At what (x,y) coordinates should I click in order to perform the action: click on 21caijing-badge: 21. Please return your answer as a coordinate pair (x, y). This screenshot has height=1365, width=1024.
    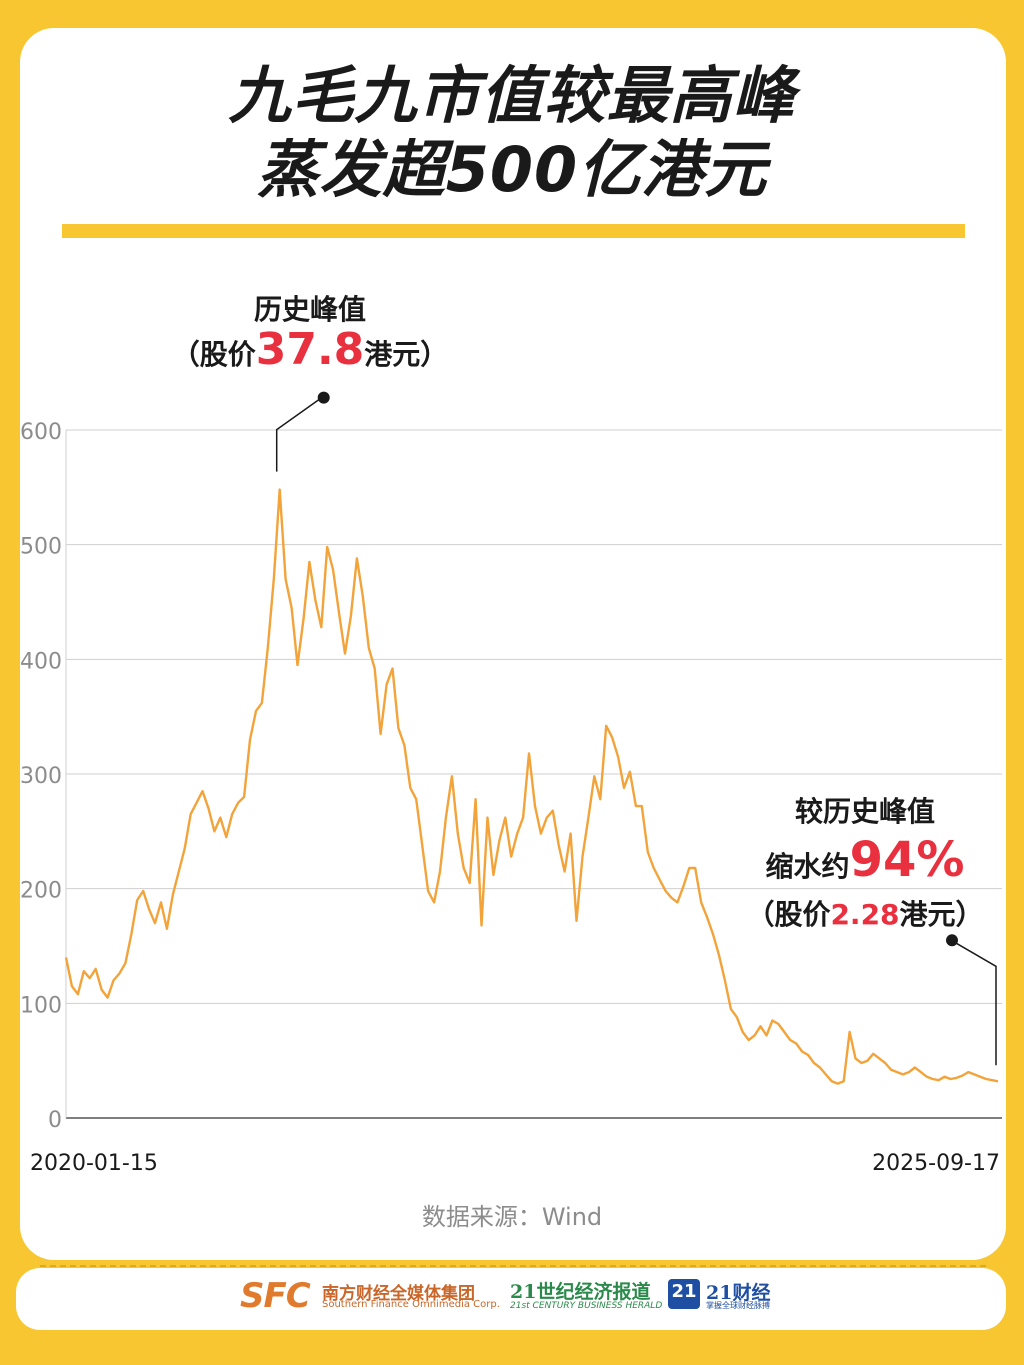
    Looking at the image, I should click on (684, 1294).